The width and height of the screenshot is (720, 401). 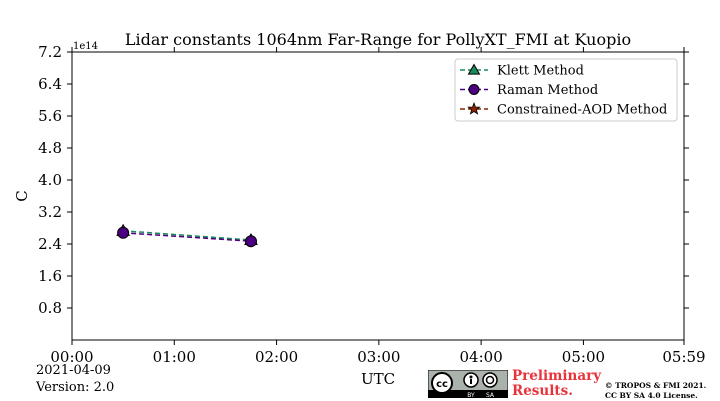 I want to click on x-tick-label: 03:00, so click(x=378, y=357).